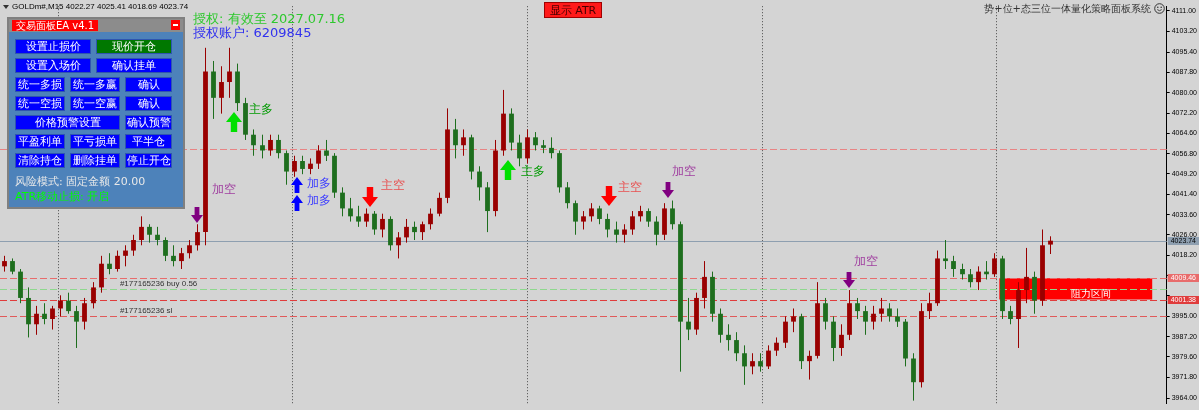  What do you see at coordinates (95, 160) in the screenshot?
I see `annotation: 删除挂单` at bounding box center [95, 160].